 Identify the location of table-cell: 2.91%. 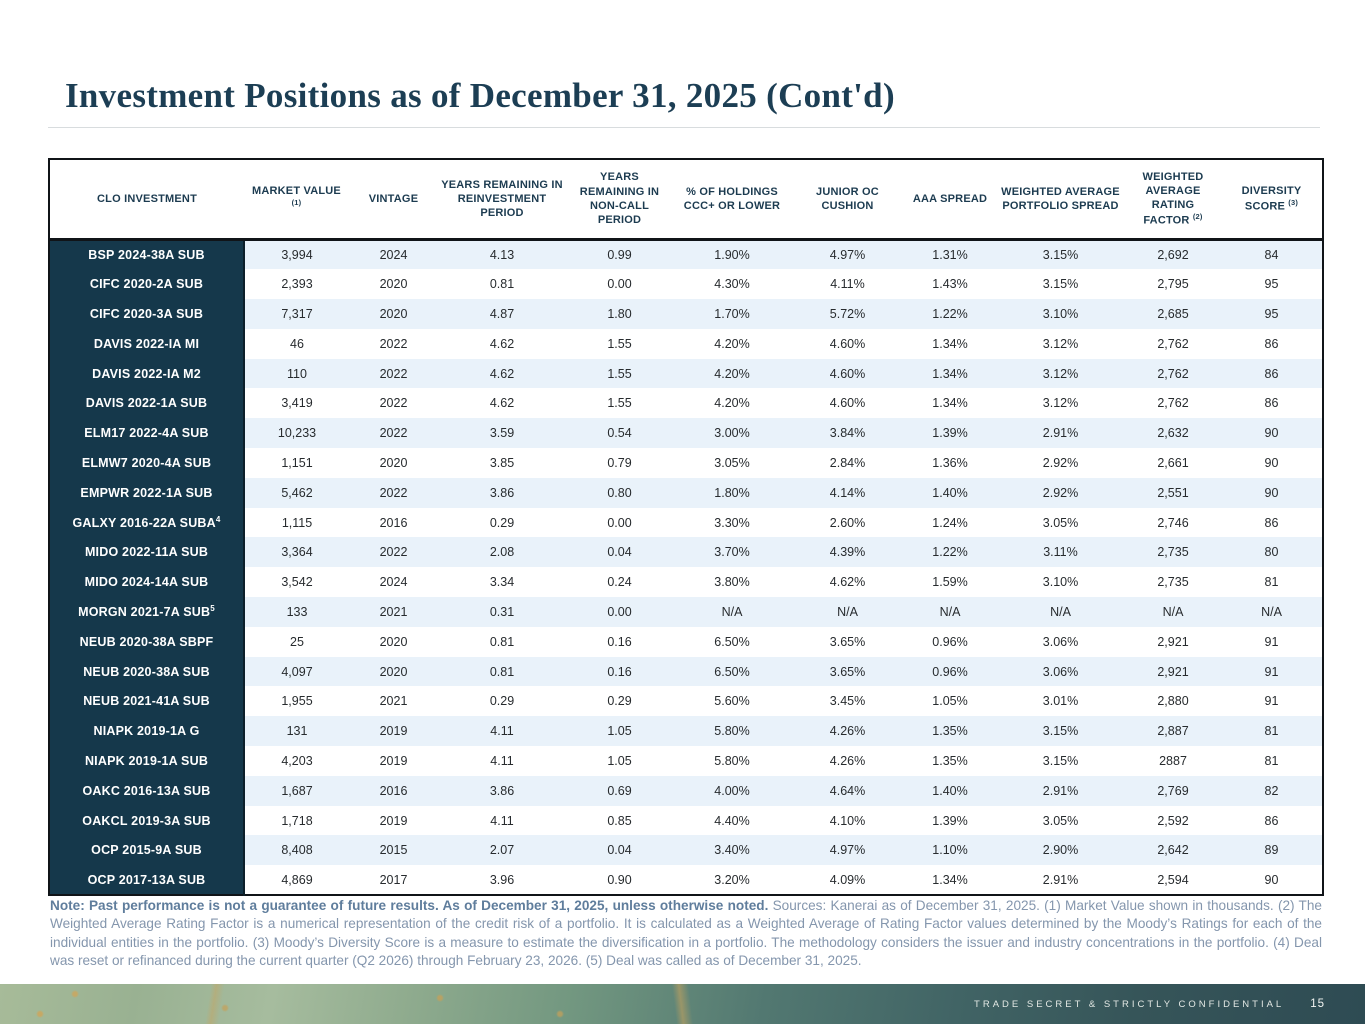
(1060, 880).